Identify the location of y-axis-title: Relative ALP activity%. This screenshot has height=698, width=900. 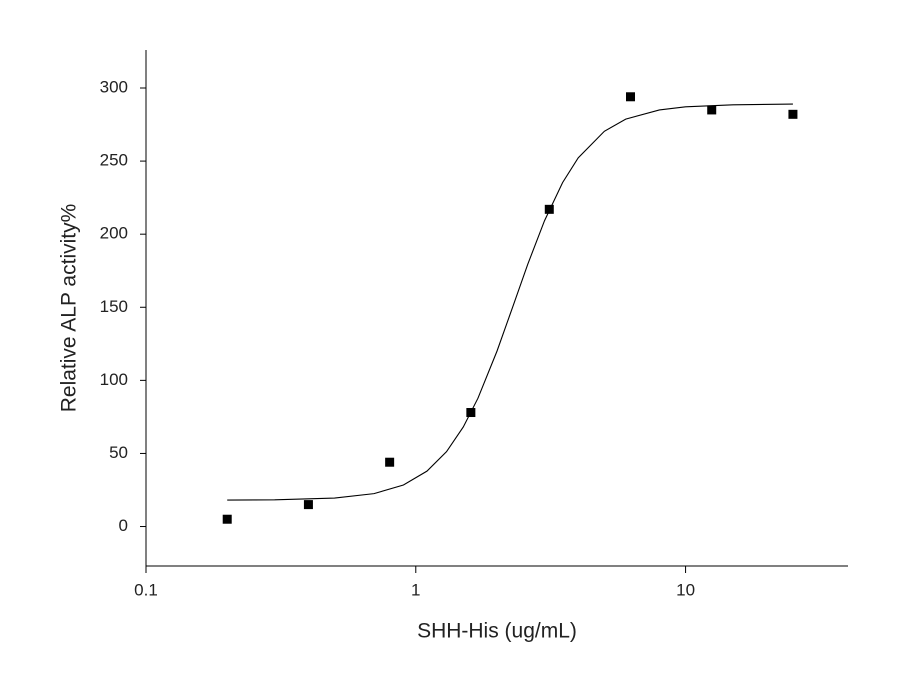
(69, 308).